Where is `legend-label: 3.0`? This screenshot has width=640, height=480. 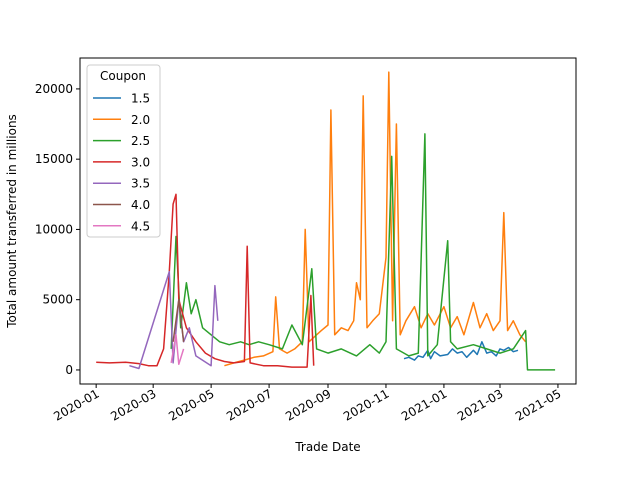 legend-label: 3.0 is located at coordinates (140, 162).